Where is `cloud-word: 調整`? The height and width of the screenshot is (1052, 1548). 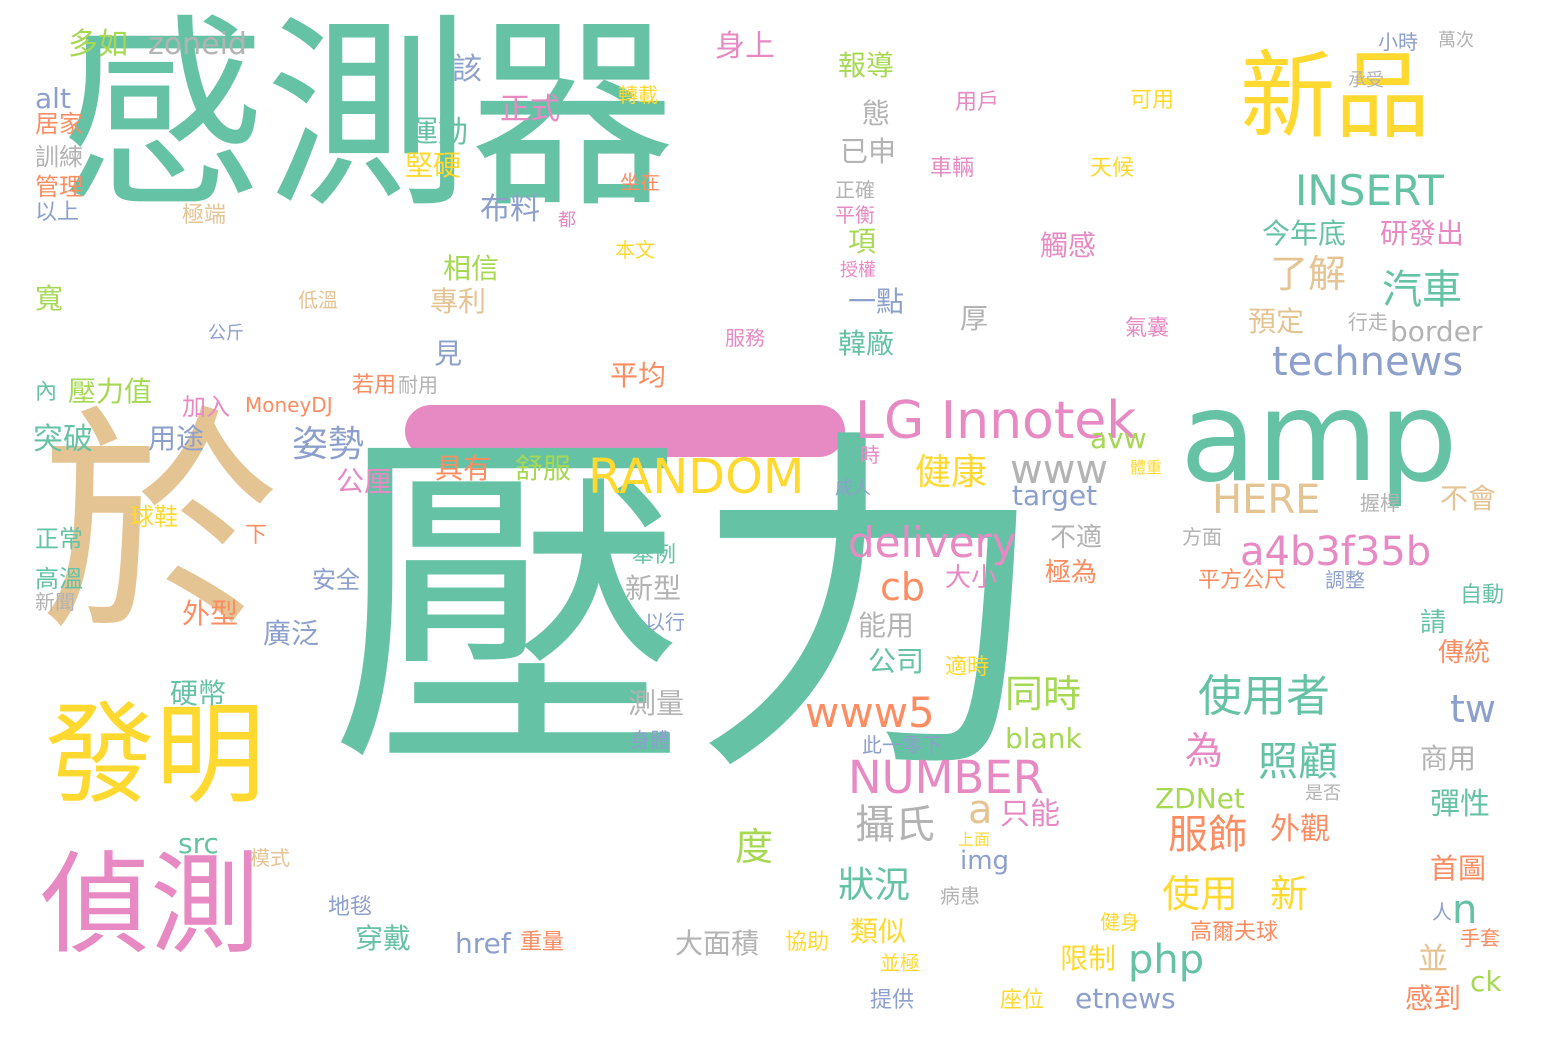 cloud-word: 調整 is located at coordinates (1345, 580).